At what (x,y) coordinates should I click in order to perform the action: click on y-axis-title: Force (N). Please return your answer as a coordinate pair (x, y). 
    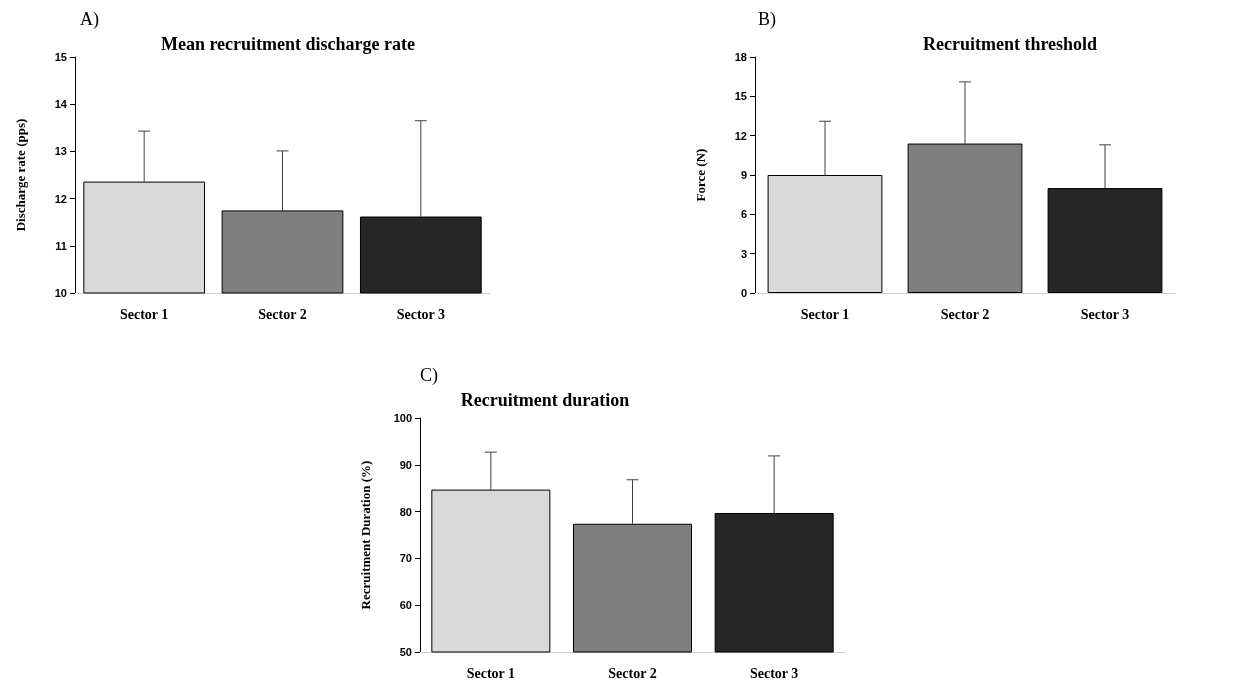
    Looking at the image, I should click on (700, 175).